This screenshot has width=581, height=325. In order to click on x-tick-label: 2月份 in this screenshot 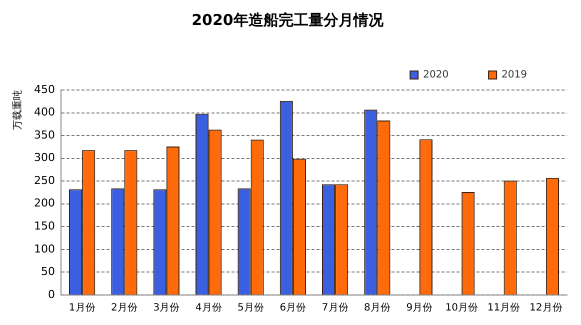, I will do `click(124, 308)`.